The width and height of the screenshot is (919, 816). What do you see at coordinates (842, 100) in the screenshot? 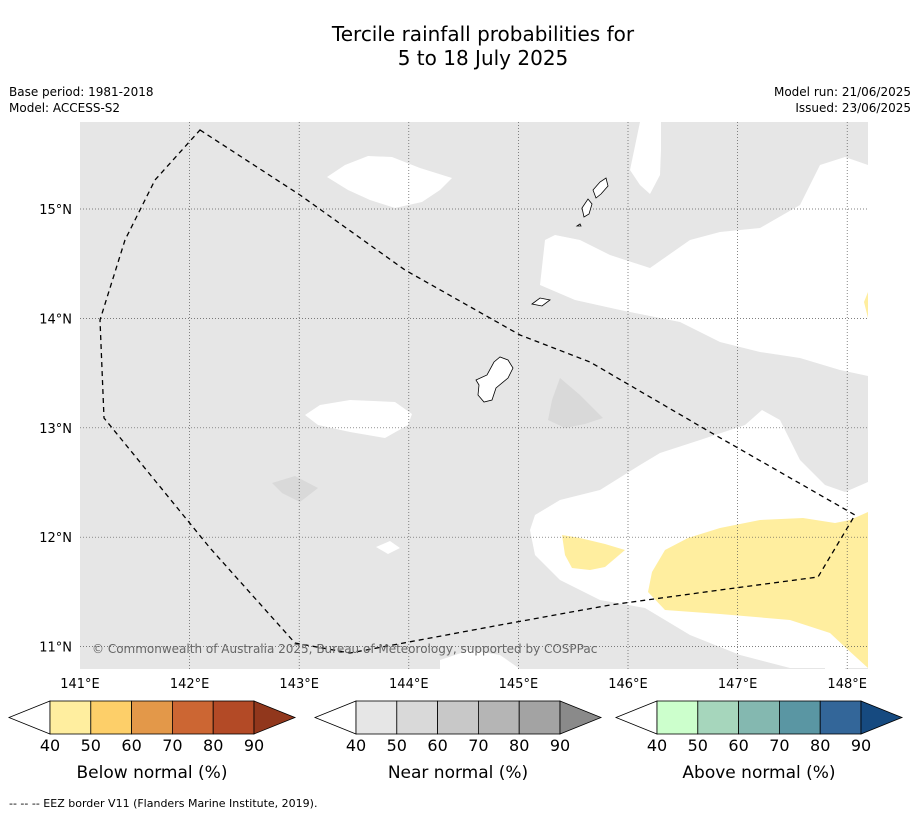
I see `meta-right: Model run: 21/06/2025 Issued: 23/06/2025` at bounding box center [842, 100].